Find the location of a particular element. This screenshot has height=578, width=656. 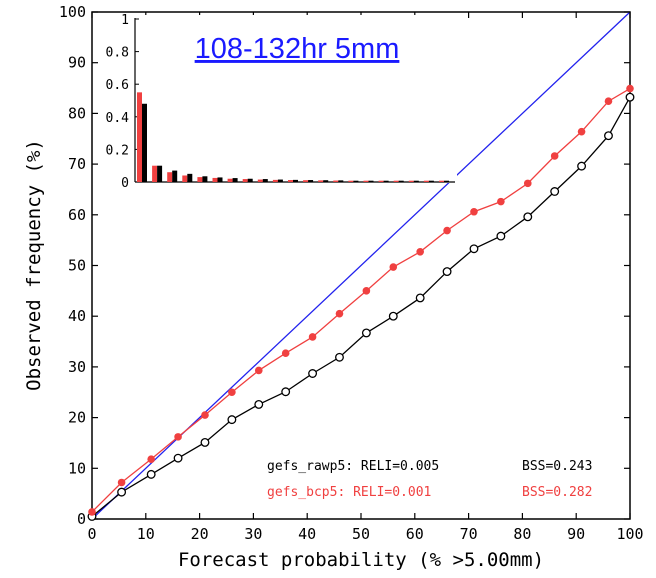

x-tick-label: 30 is located at coordinates (253, 534).